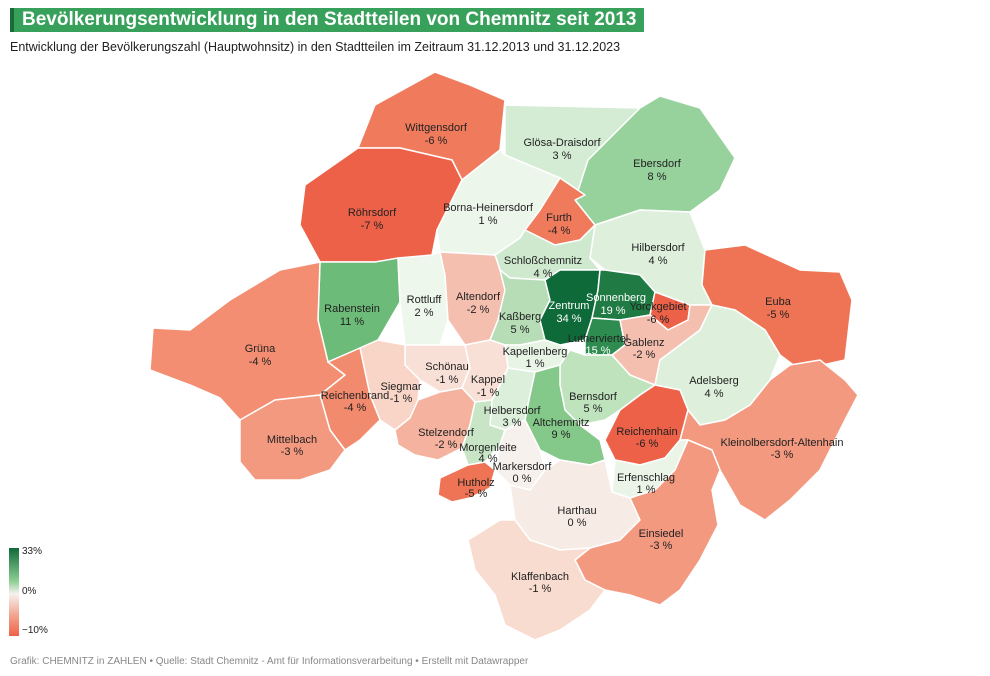  What do you see at coordinates (488, 208) in the screenshot?
I see `label-borna-name: Borna-Heinersdorf` at bounding box center [488, 208].